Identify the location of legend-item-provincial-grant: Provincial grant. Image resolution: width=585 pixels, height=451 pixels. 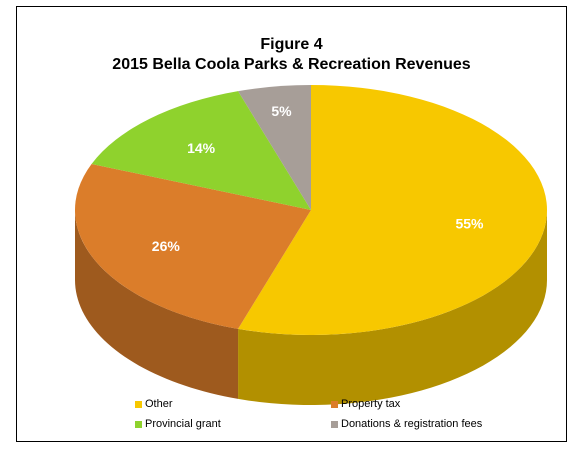
(178, 424).